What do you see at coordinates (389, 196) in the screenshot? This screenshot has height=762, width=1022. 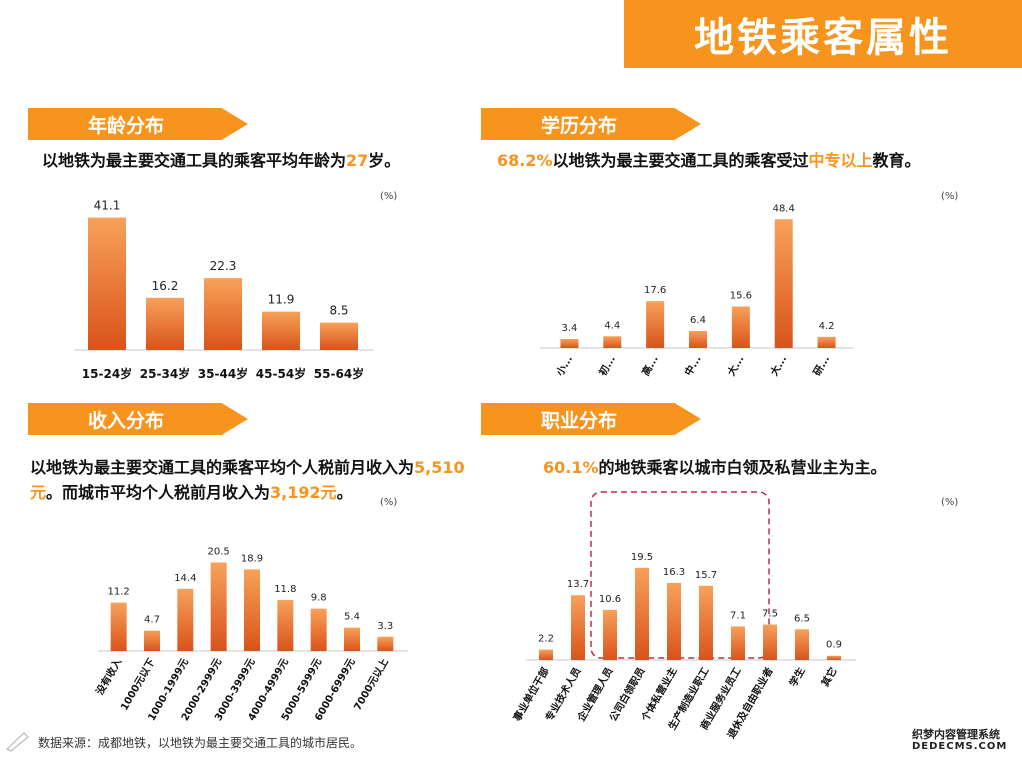 I see `age-unit-label: (%)` at bounding box center [389, 196].